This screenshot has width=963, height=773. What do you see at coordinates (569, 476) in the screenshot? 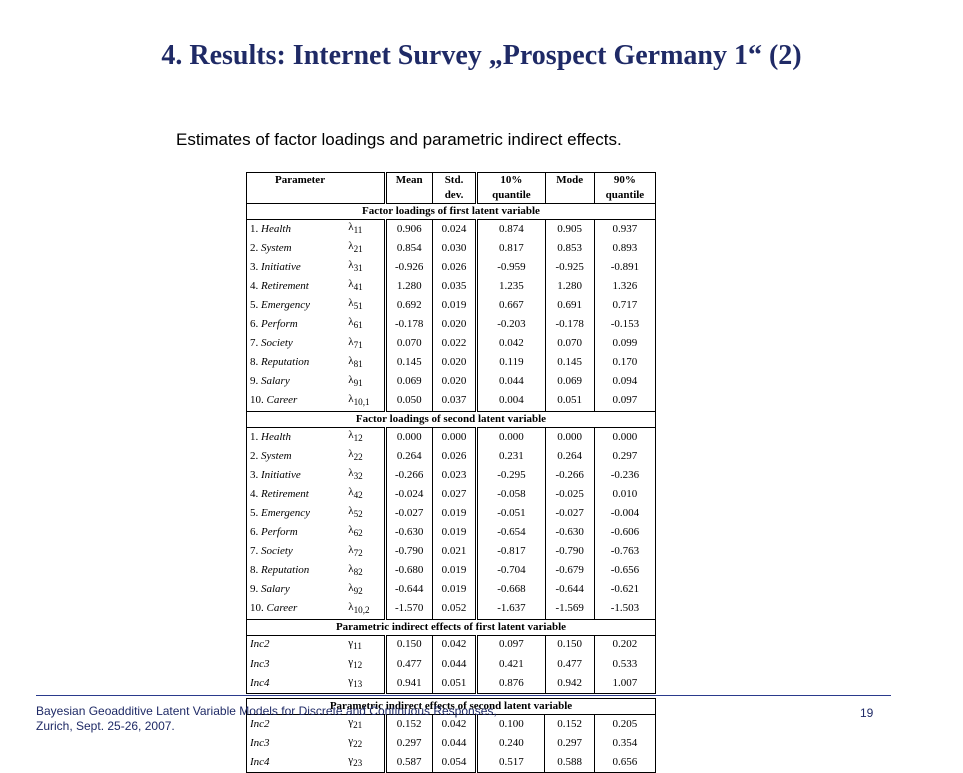
I see `mode-cell: -0.266` at bounding box center [569, 476].